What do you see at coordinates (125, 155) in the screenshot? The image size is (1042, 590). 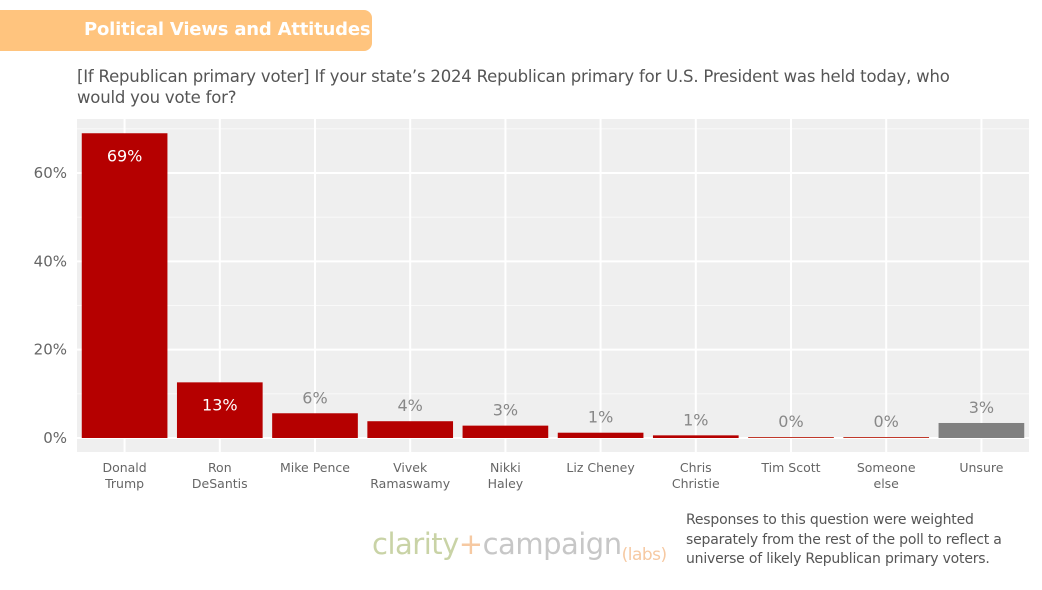 I see `data-label: 69%` at bounding box center [125, 155].